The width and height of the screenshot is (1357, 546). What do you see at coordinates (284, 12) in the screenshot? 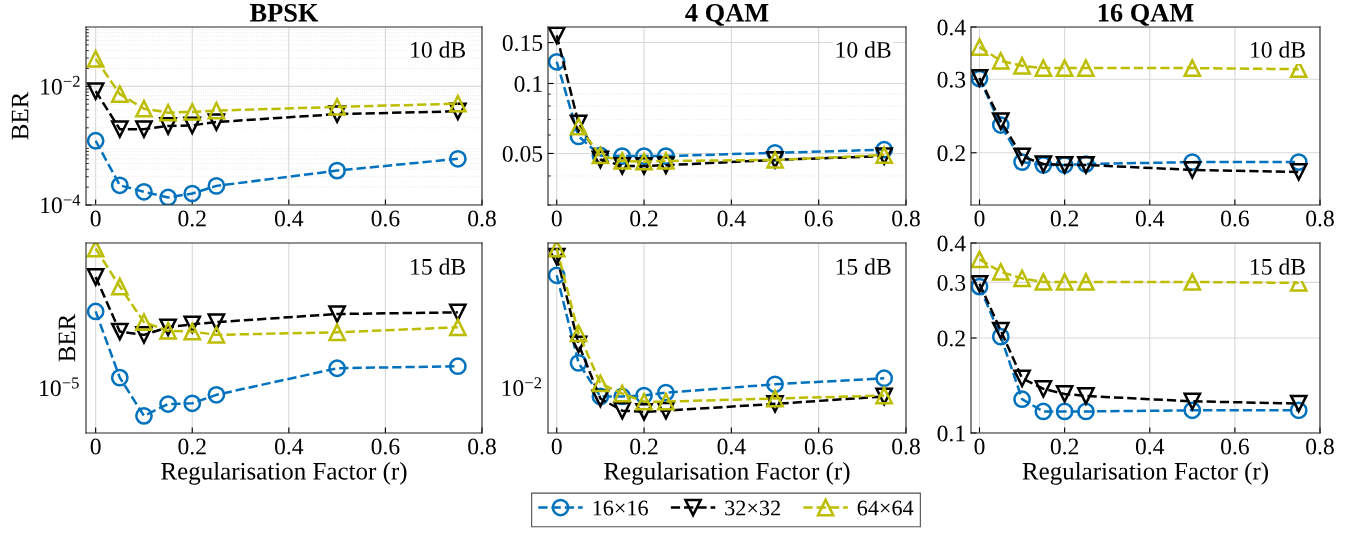
I see `chart-title: BPSK` at bounding box center [284, 12].